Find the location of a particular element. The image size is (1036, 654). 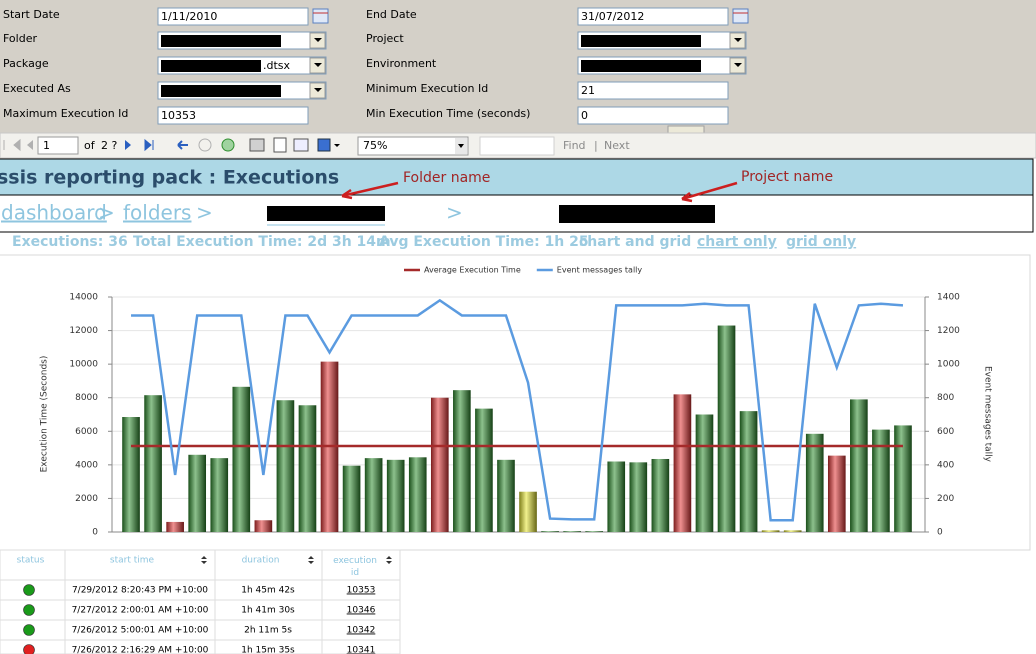

execution-id-link: 10353 is located at coordinates (361, 591).